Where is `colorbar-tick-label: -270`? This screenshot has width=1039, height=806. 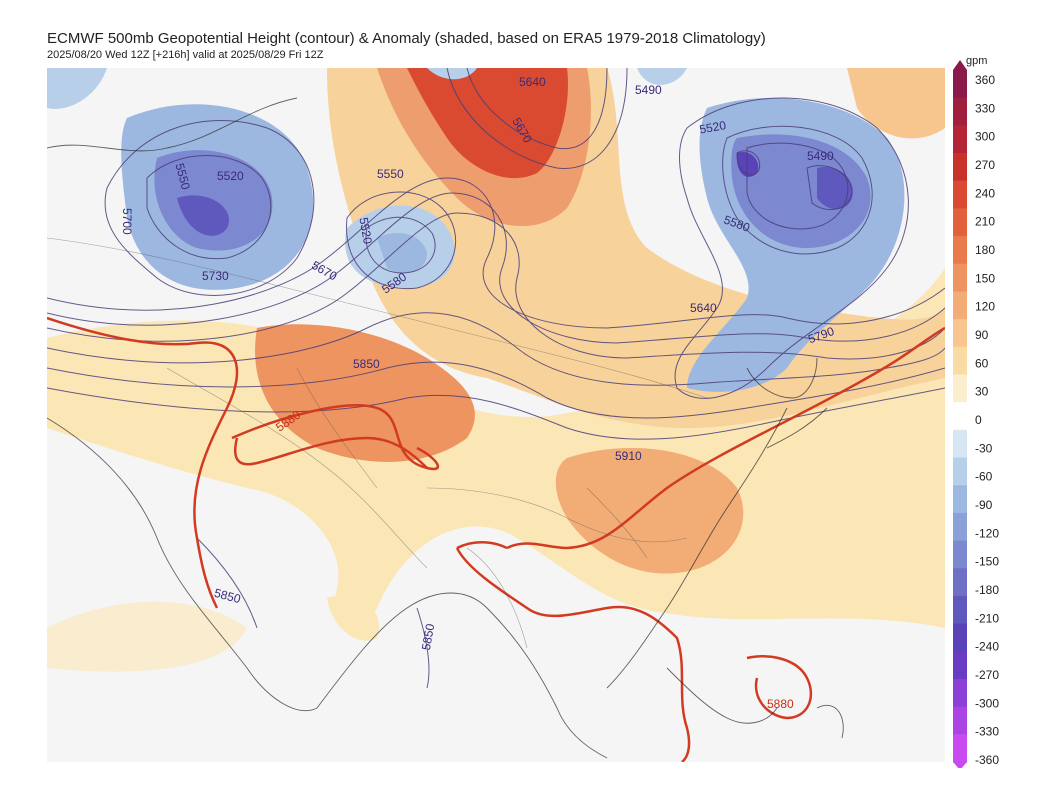 colorbar-tick-label: -270 is located at coordinates (987, 675).